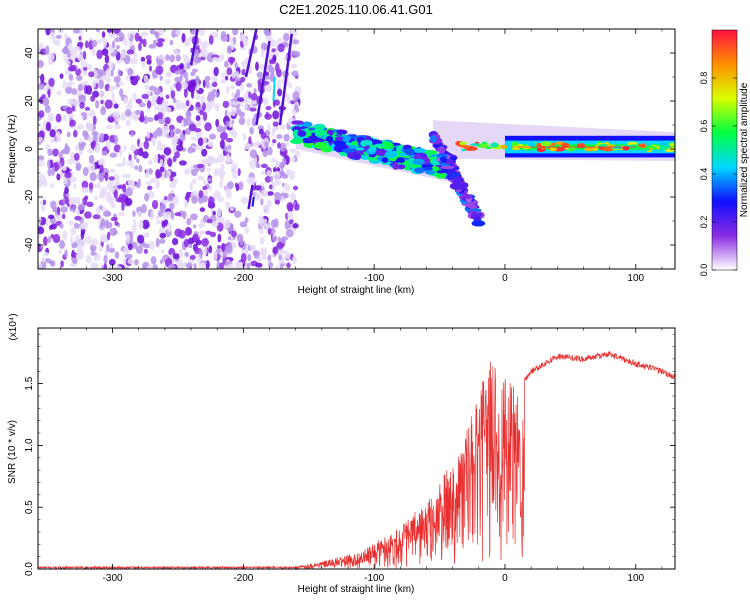  I want to click on spectrogram-y-tick-label: -40, so click(29, 244).